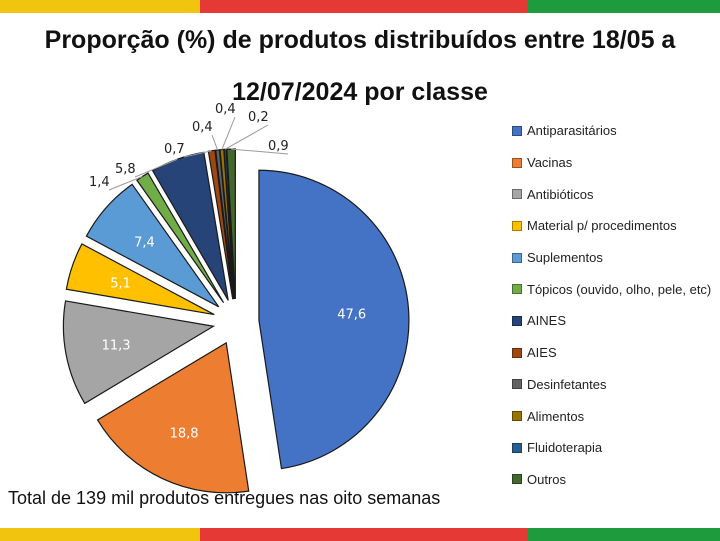 The width and height of the screenshot is (720, 541). I want to click on stripe-green-bottom, so click(623, 534).